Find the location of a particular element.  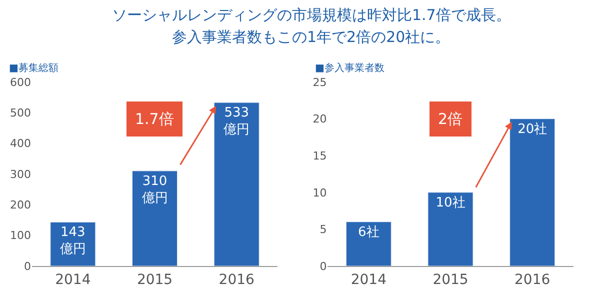

annotation: 1.7倍 is located at coordinates (154, 119).